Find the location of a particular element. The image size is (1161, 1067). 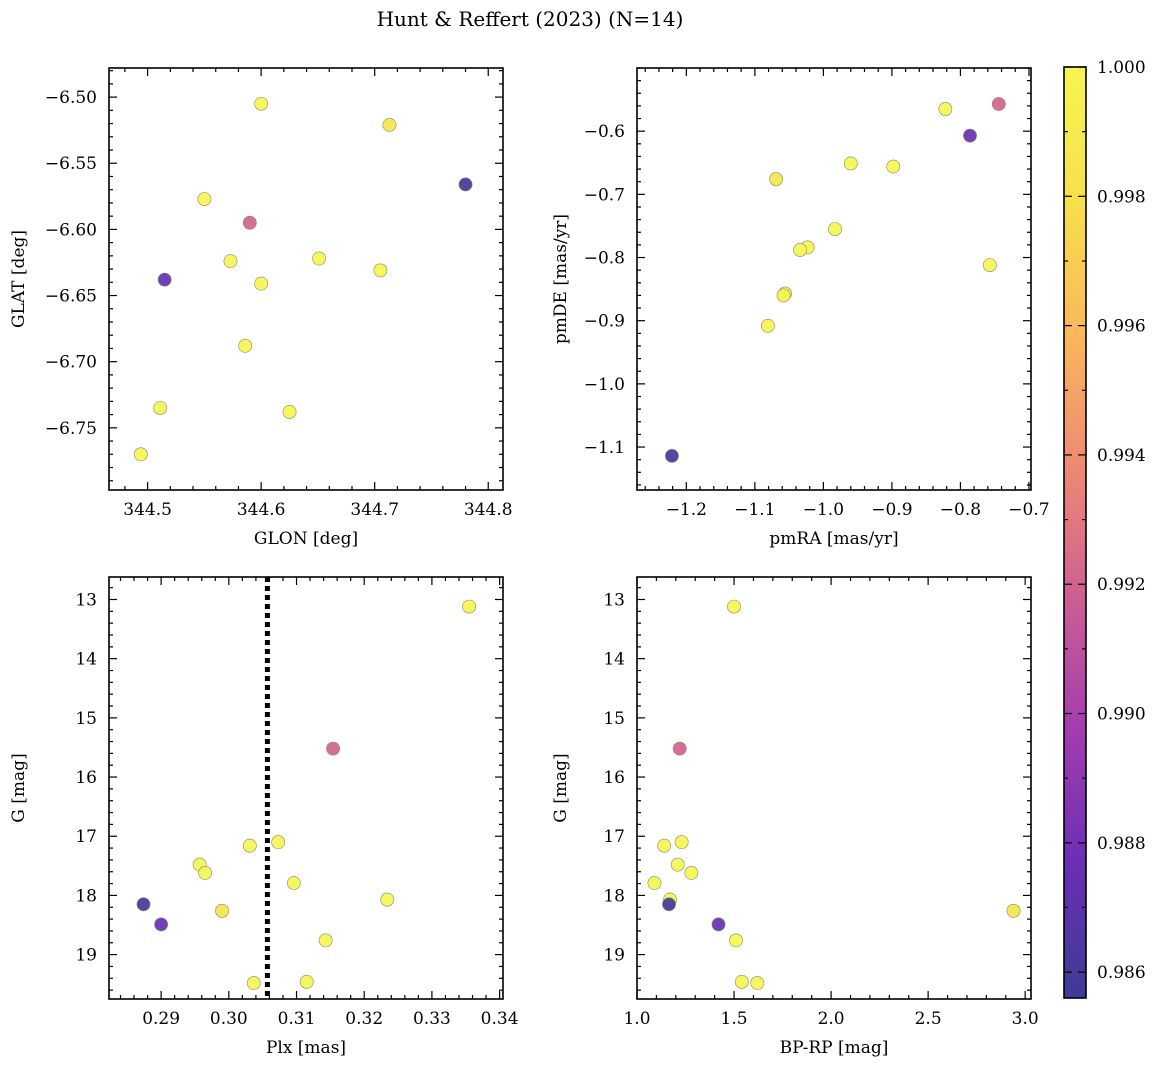

y-tick-label: −6.65 is located at coordinates (71, 297).